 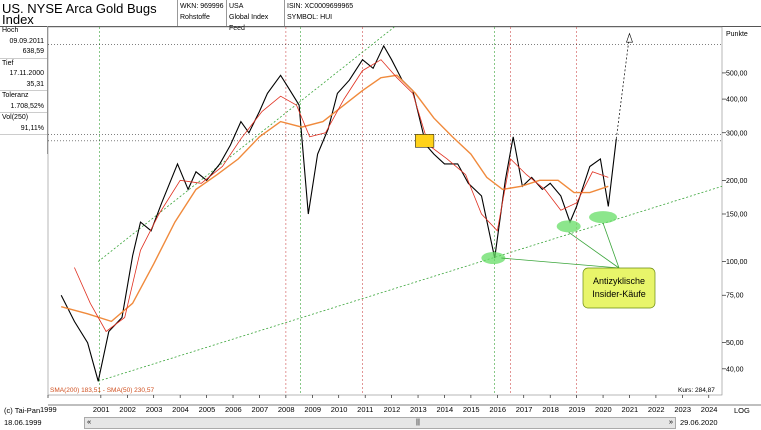 I want to click on y-tick-label: 500,00, so click(x=737, y=73).